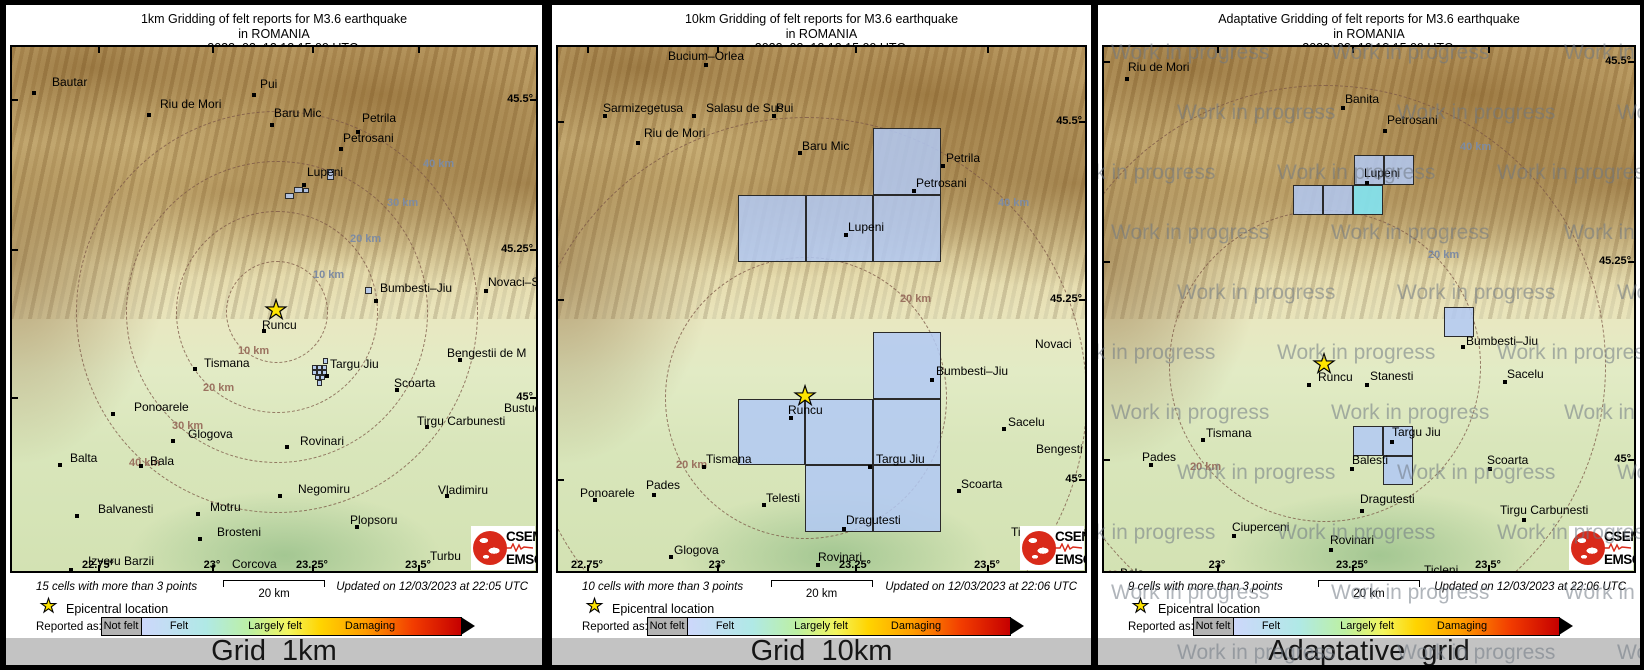 The image size is (1644, 670). What do you see at coordinates (329, 275) in the screenshot?
I see `ring-distance-label: 10 km` at bounding box center [329, 275].